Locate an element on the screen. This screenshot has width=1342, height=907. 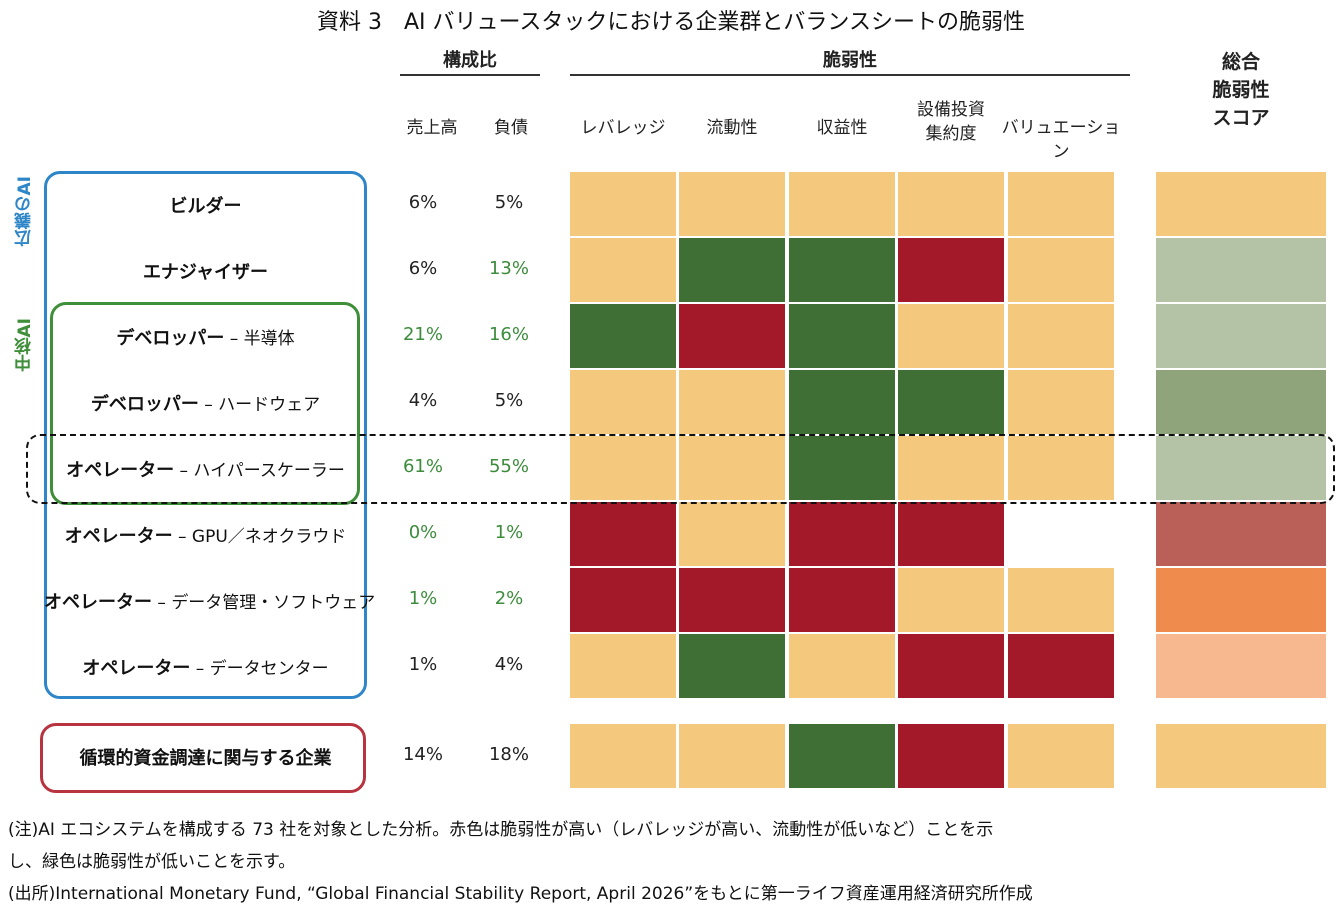
sales-share-value: 14% is located at coordinates (422, 754).